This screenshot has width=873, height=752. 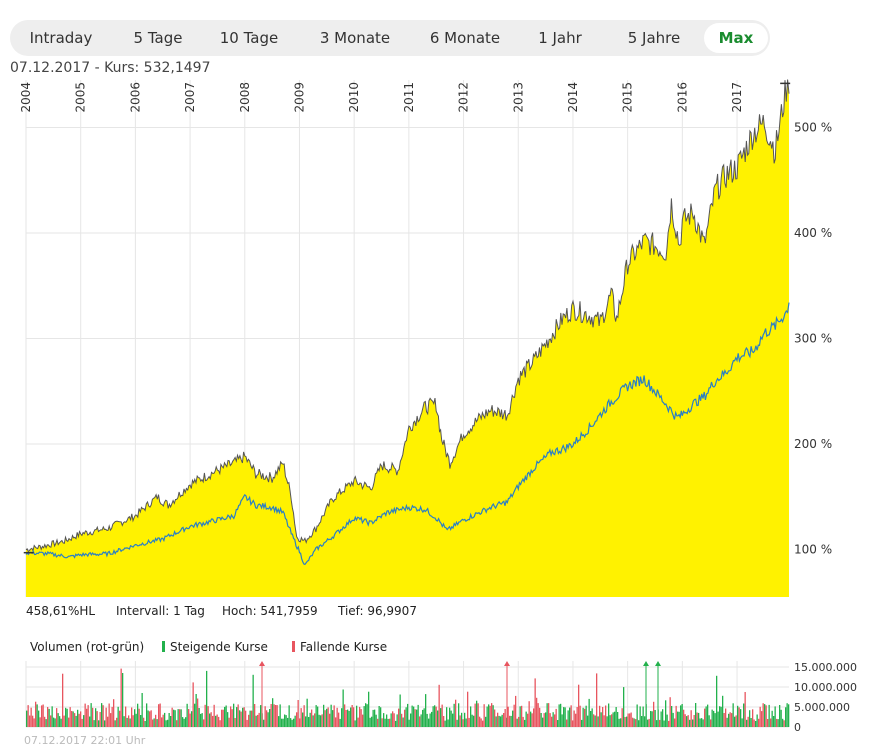 I want to click on volume-legend-title: Volumen (rot-grün), so click(x=87, y=647).